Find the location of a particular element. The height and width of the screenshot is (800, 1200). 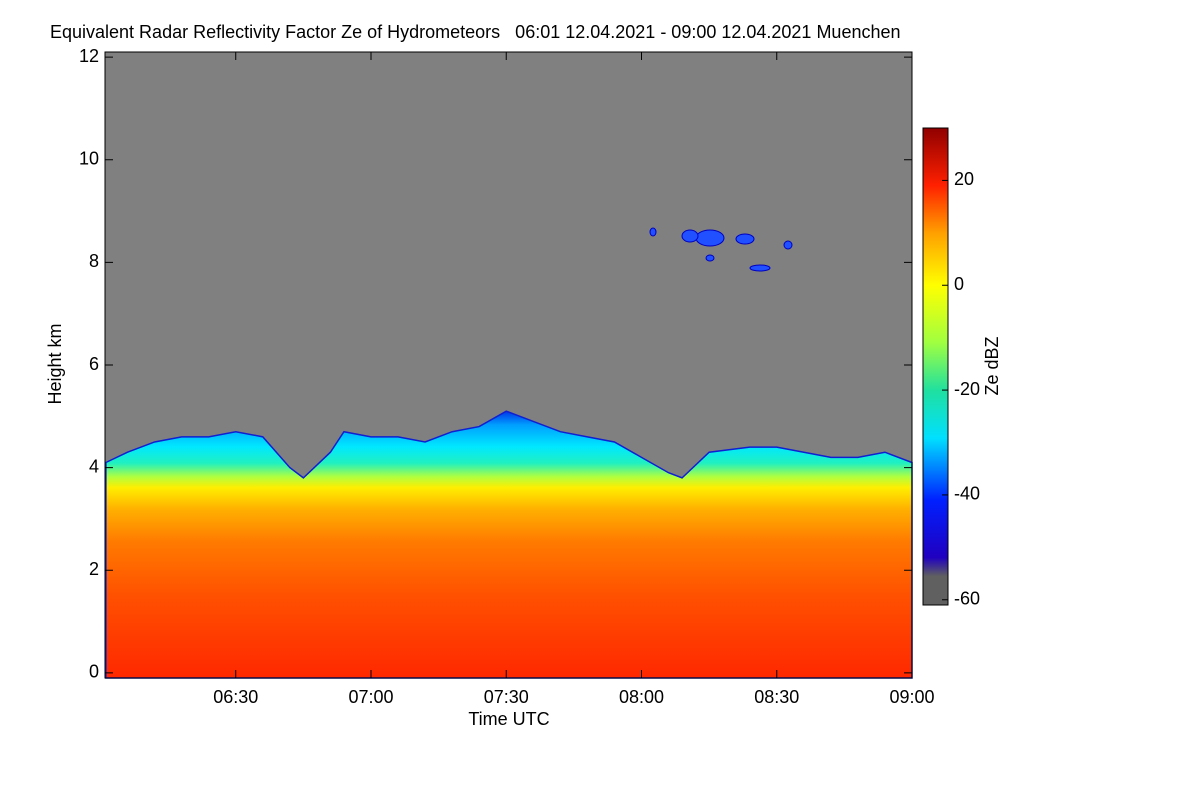

colorbar-tick-label: -60 is located at coordinates (967, 599).